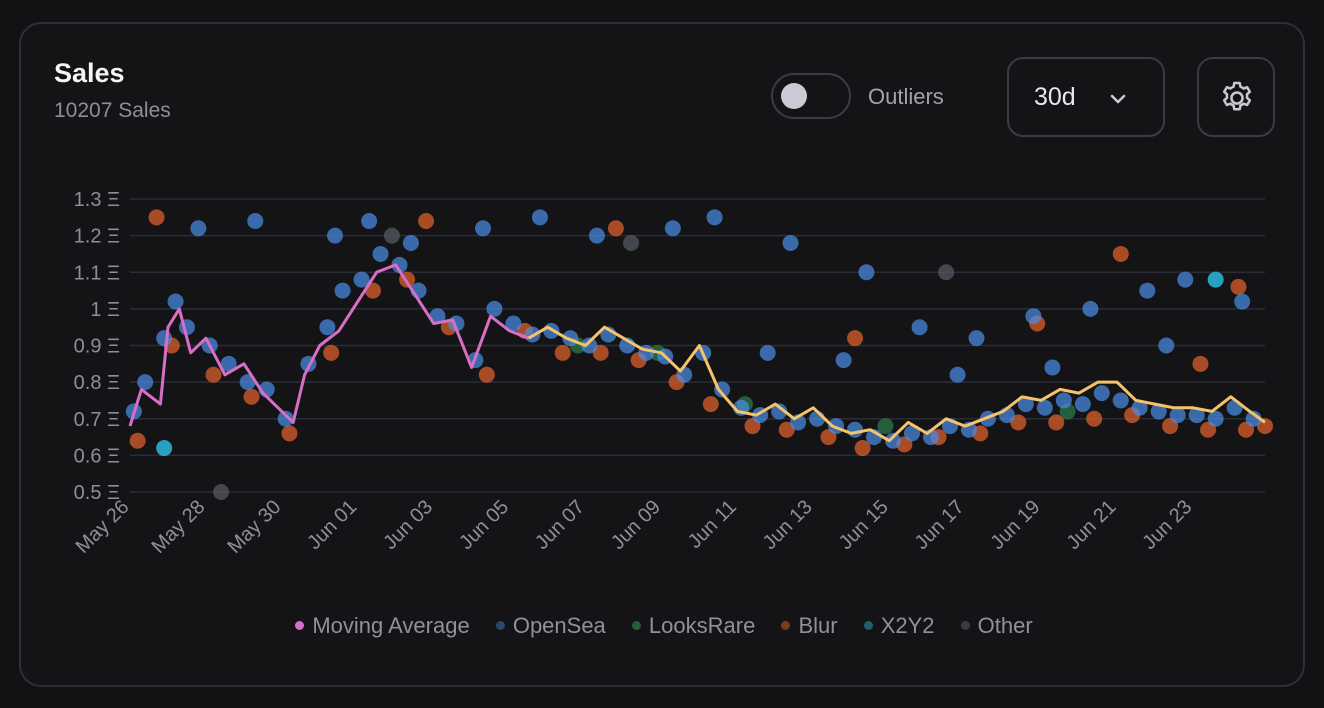 This screenshot has height=708, width=1324. I want to click on legend-item-moving-average: Moving Average, so click(382, 626).